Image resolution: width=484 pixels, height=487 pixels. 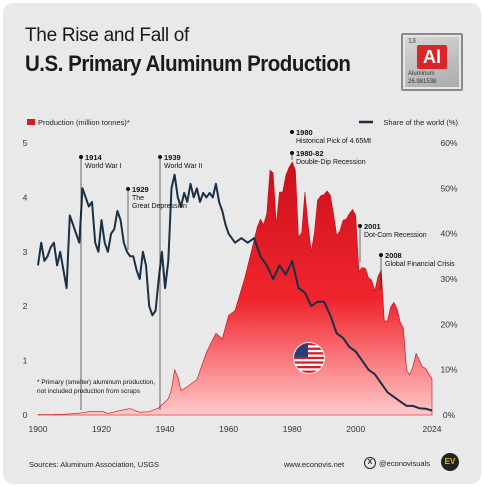 What do you see at coordinates (309, 358) in the screenshot?
I see `us-flag-icon` at bounding box center [309, 358].